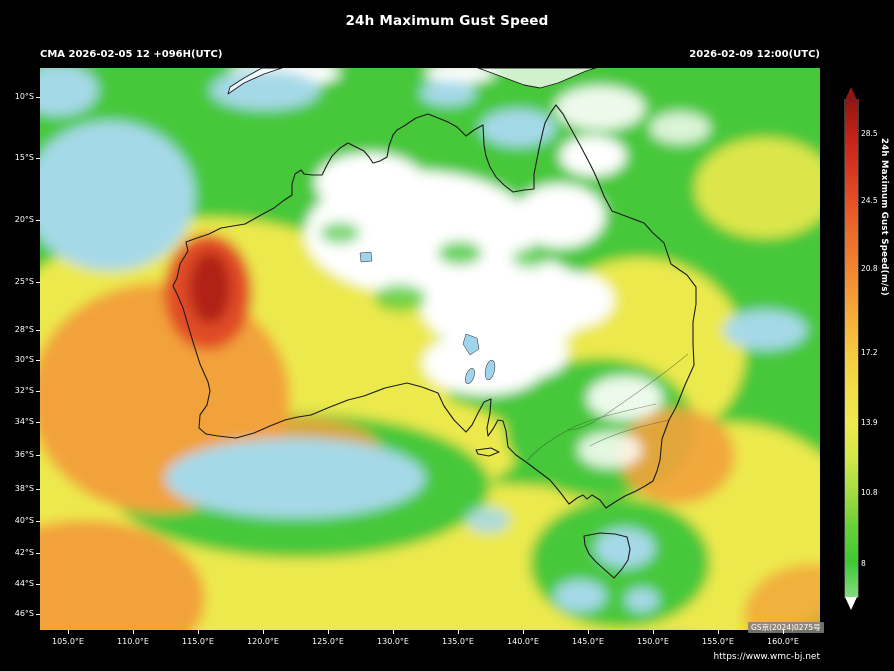  Describe the element at coordinates (328, 641) in the screenshot. I see `lon-tick-label: 125.0°E` at that location.